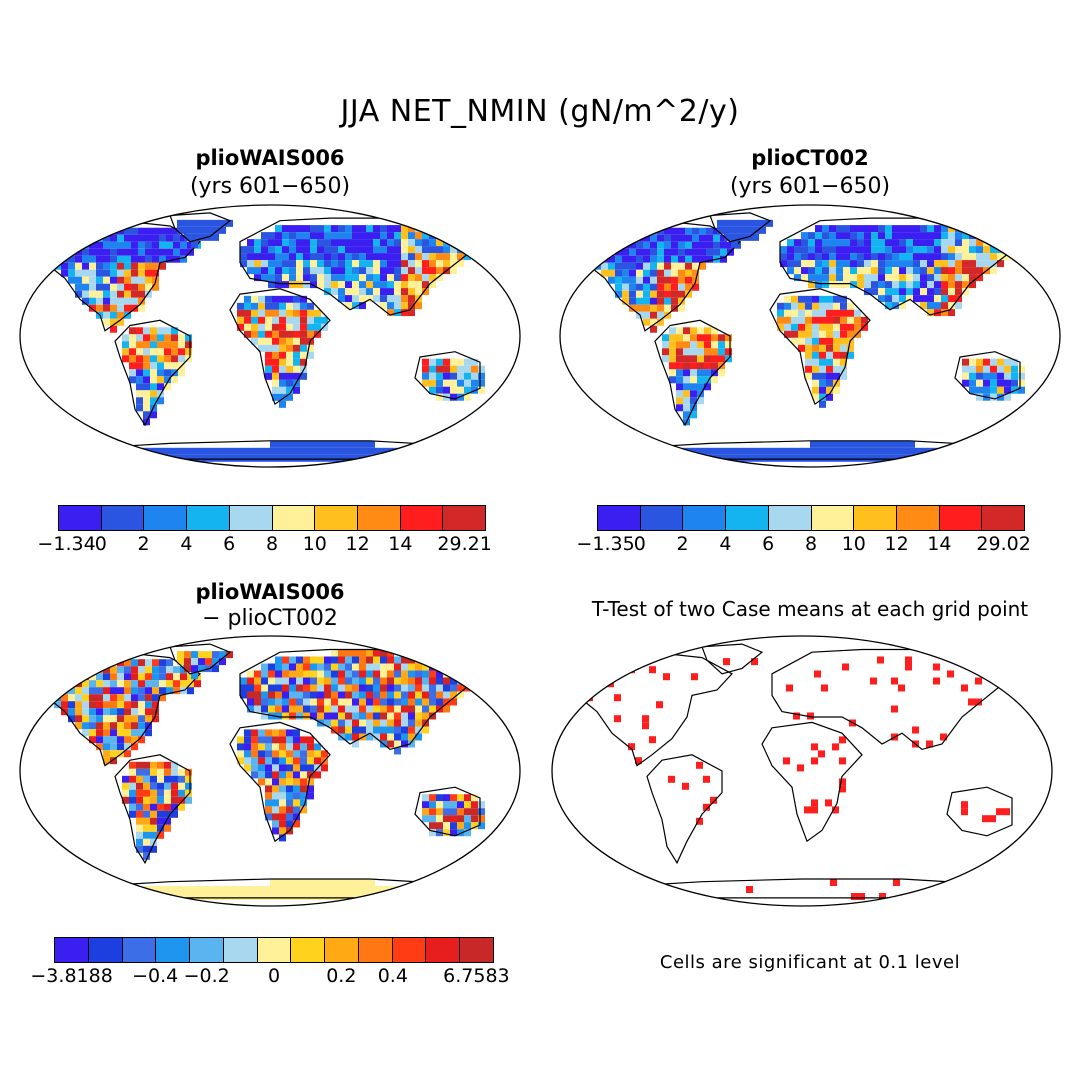 The width and height of the screenshot is (1080, 1080). I want to click on colorbar-1-tick-label: 14, so click(400, 544).